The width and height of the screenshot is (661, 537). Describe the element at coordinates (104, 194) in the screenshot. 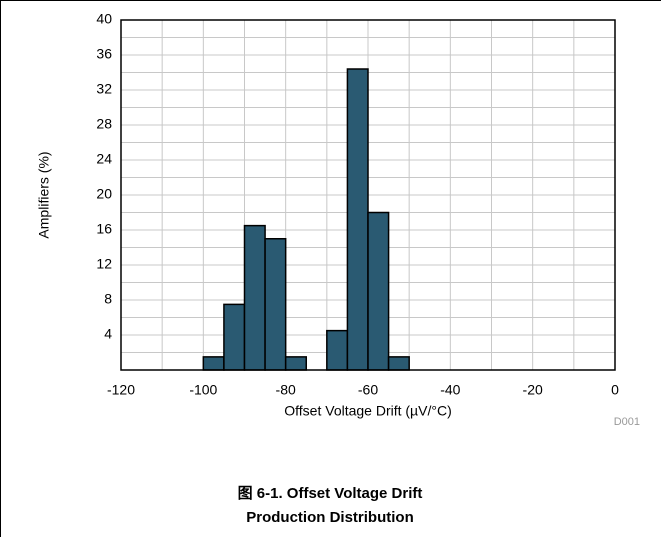

I see `y-tick-label: 20` at that location.